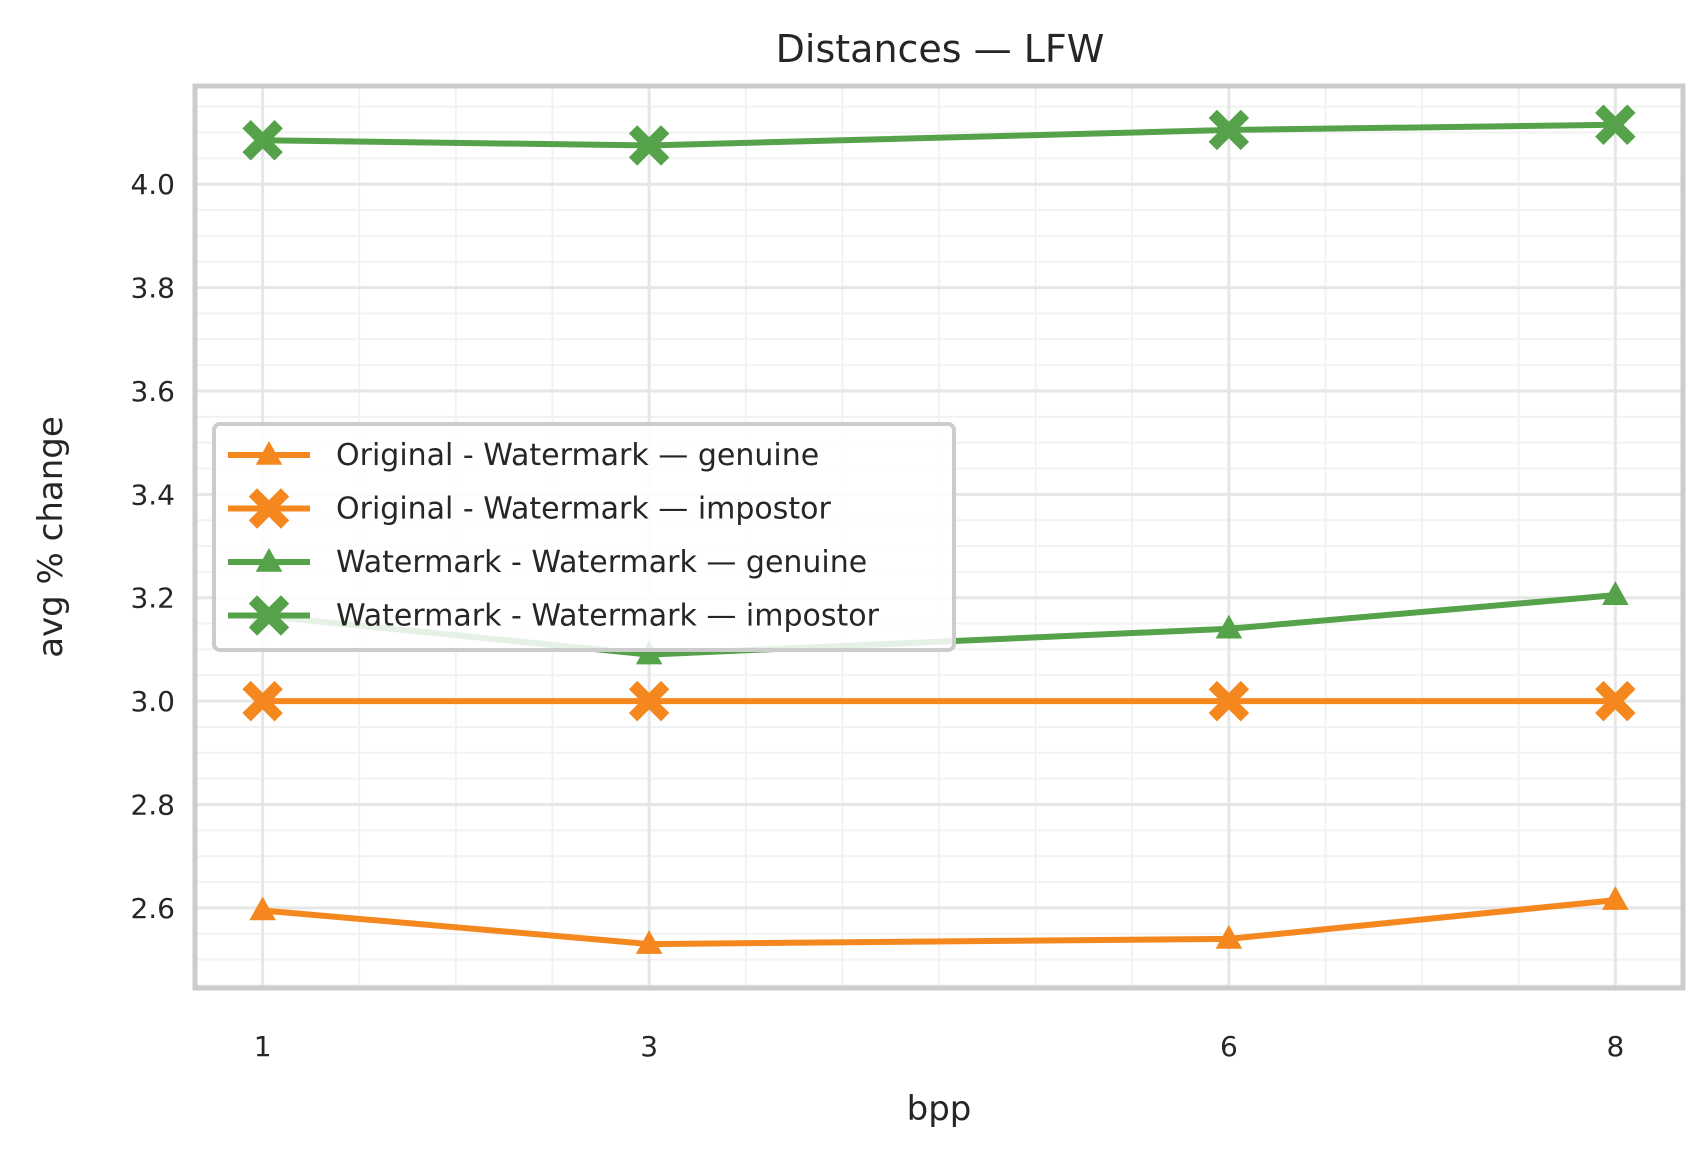 This screenshot has height=1152, width=1699. Describe the element at coordinates (577, 455) in the screenshot. I see `legend-label: Original - Watermark — genuine` at that location.